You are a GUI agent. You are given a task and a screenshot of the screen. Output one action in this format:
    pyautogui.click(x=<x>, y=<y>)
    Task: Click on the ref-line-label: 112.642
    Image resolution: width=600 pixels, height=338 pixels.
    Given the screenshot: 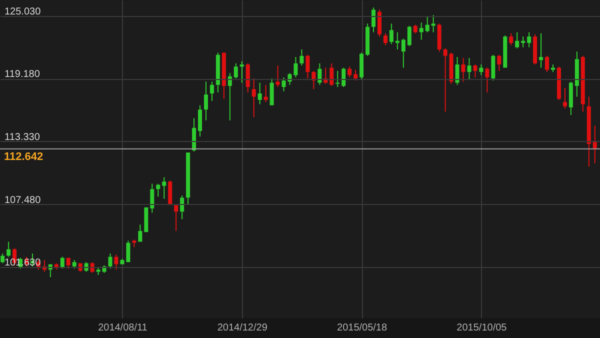 What is the action you would take?
    pyautogui.click(x=24, y=156)
    